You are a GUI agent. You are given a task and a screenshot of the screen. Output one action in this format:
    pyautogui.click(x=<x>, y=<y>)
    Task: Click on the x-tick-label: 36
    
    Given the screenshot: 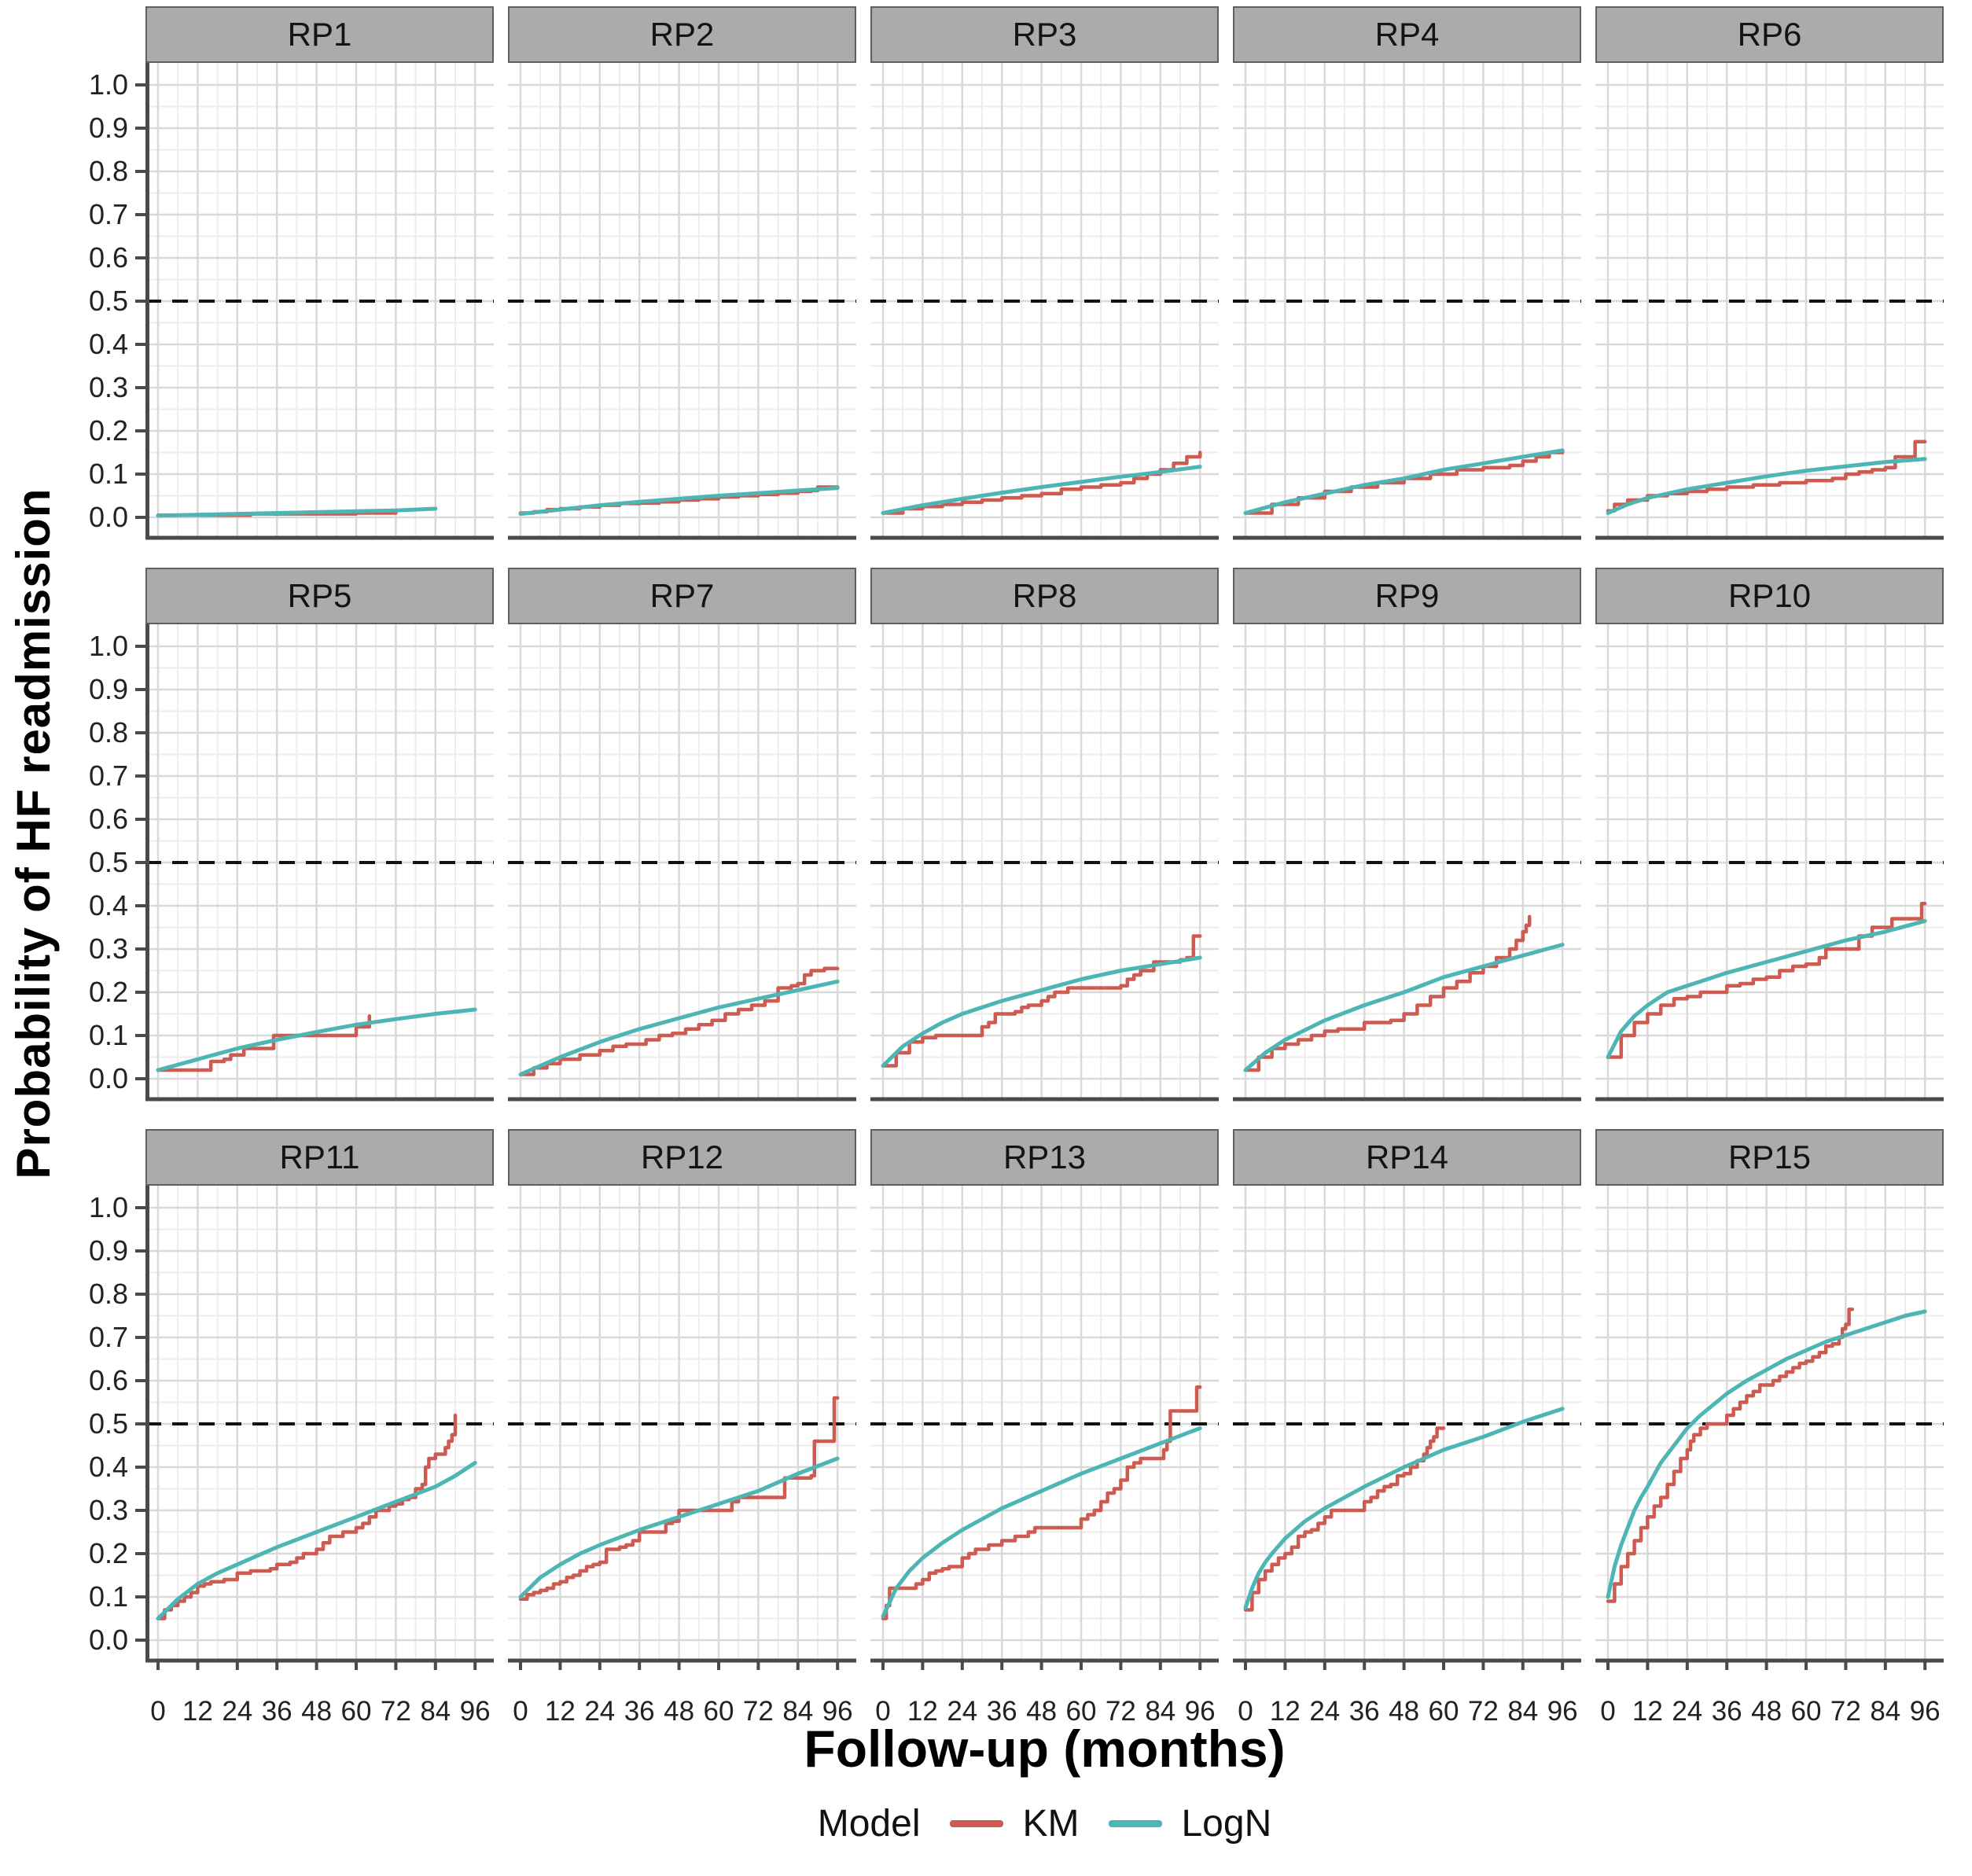 What is the action you would take?
    pyautogui.click(x=639, y=1711)
    